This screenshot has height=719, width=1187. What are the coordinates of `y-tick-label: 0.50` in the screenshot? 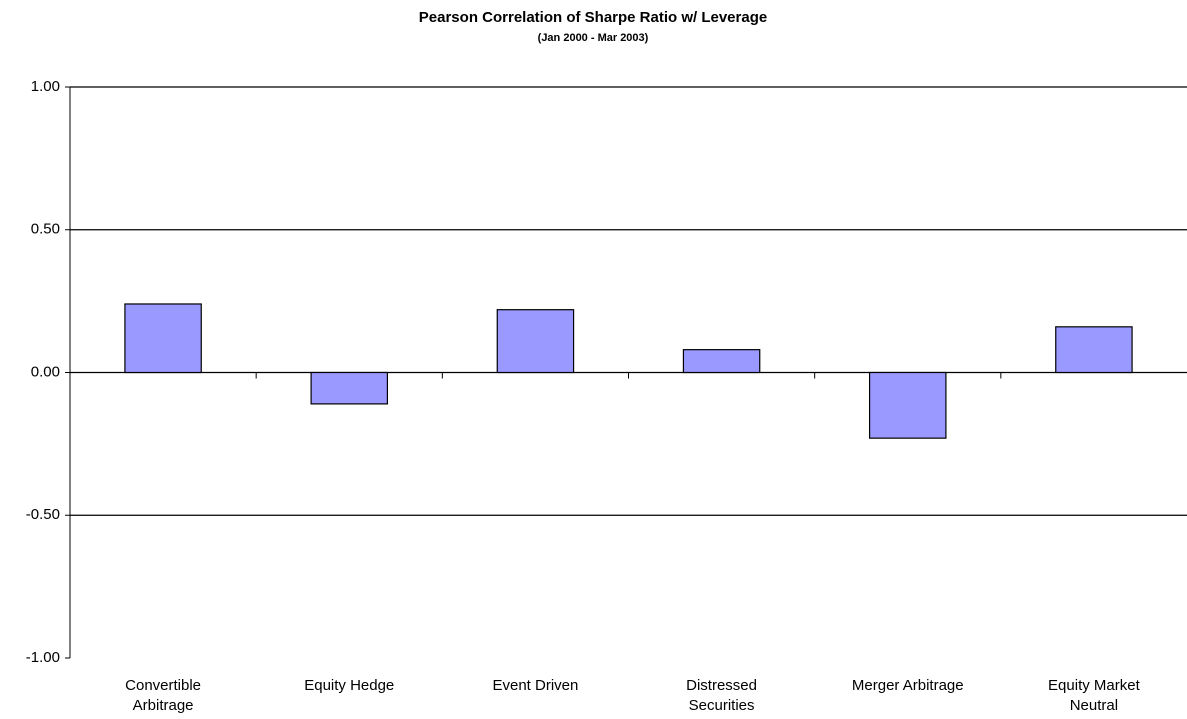 It's located at (45, 229).